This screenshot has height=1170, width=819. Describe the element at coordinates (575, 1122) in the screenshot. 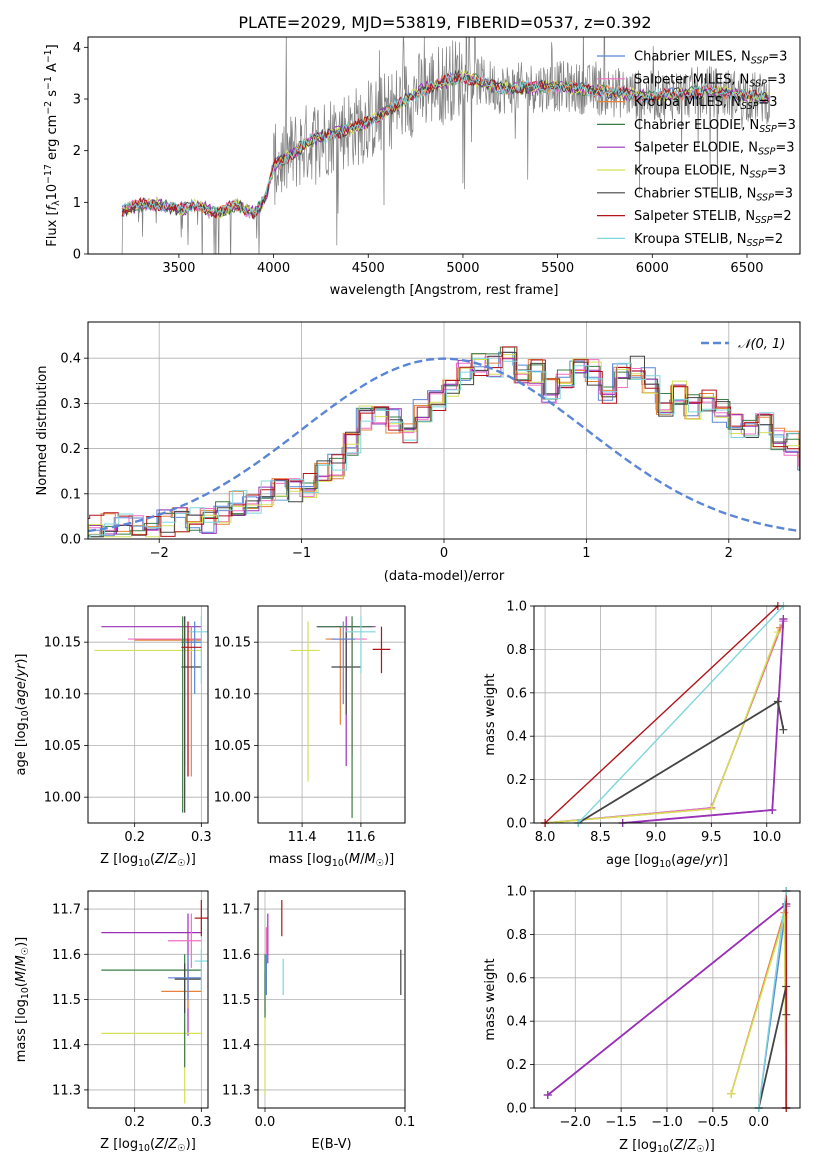

I see `x-tick-label: −2.0` at that location.